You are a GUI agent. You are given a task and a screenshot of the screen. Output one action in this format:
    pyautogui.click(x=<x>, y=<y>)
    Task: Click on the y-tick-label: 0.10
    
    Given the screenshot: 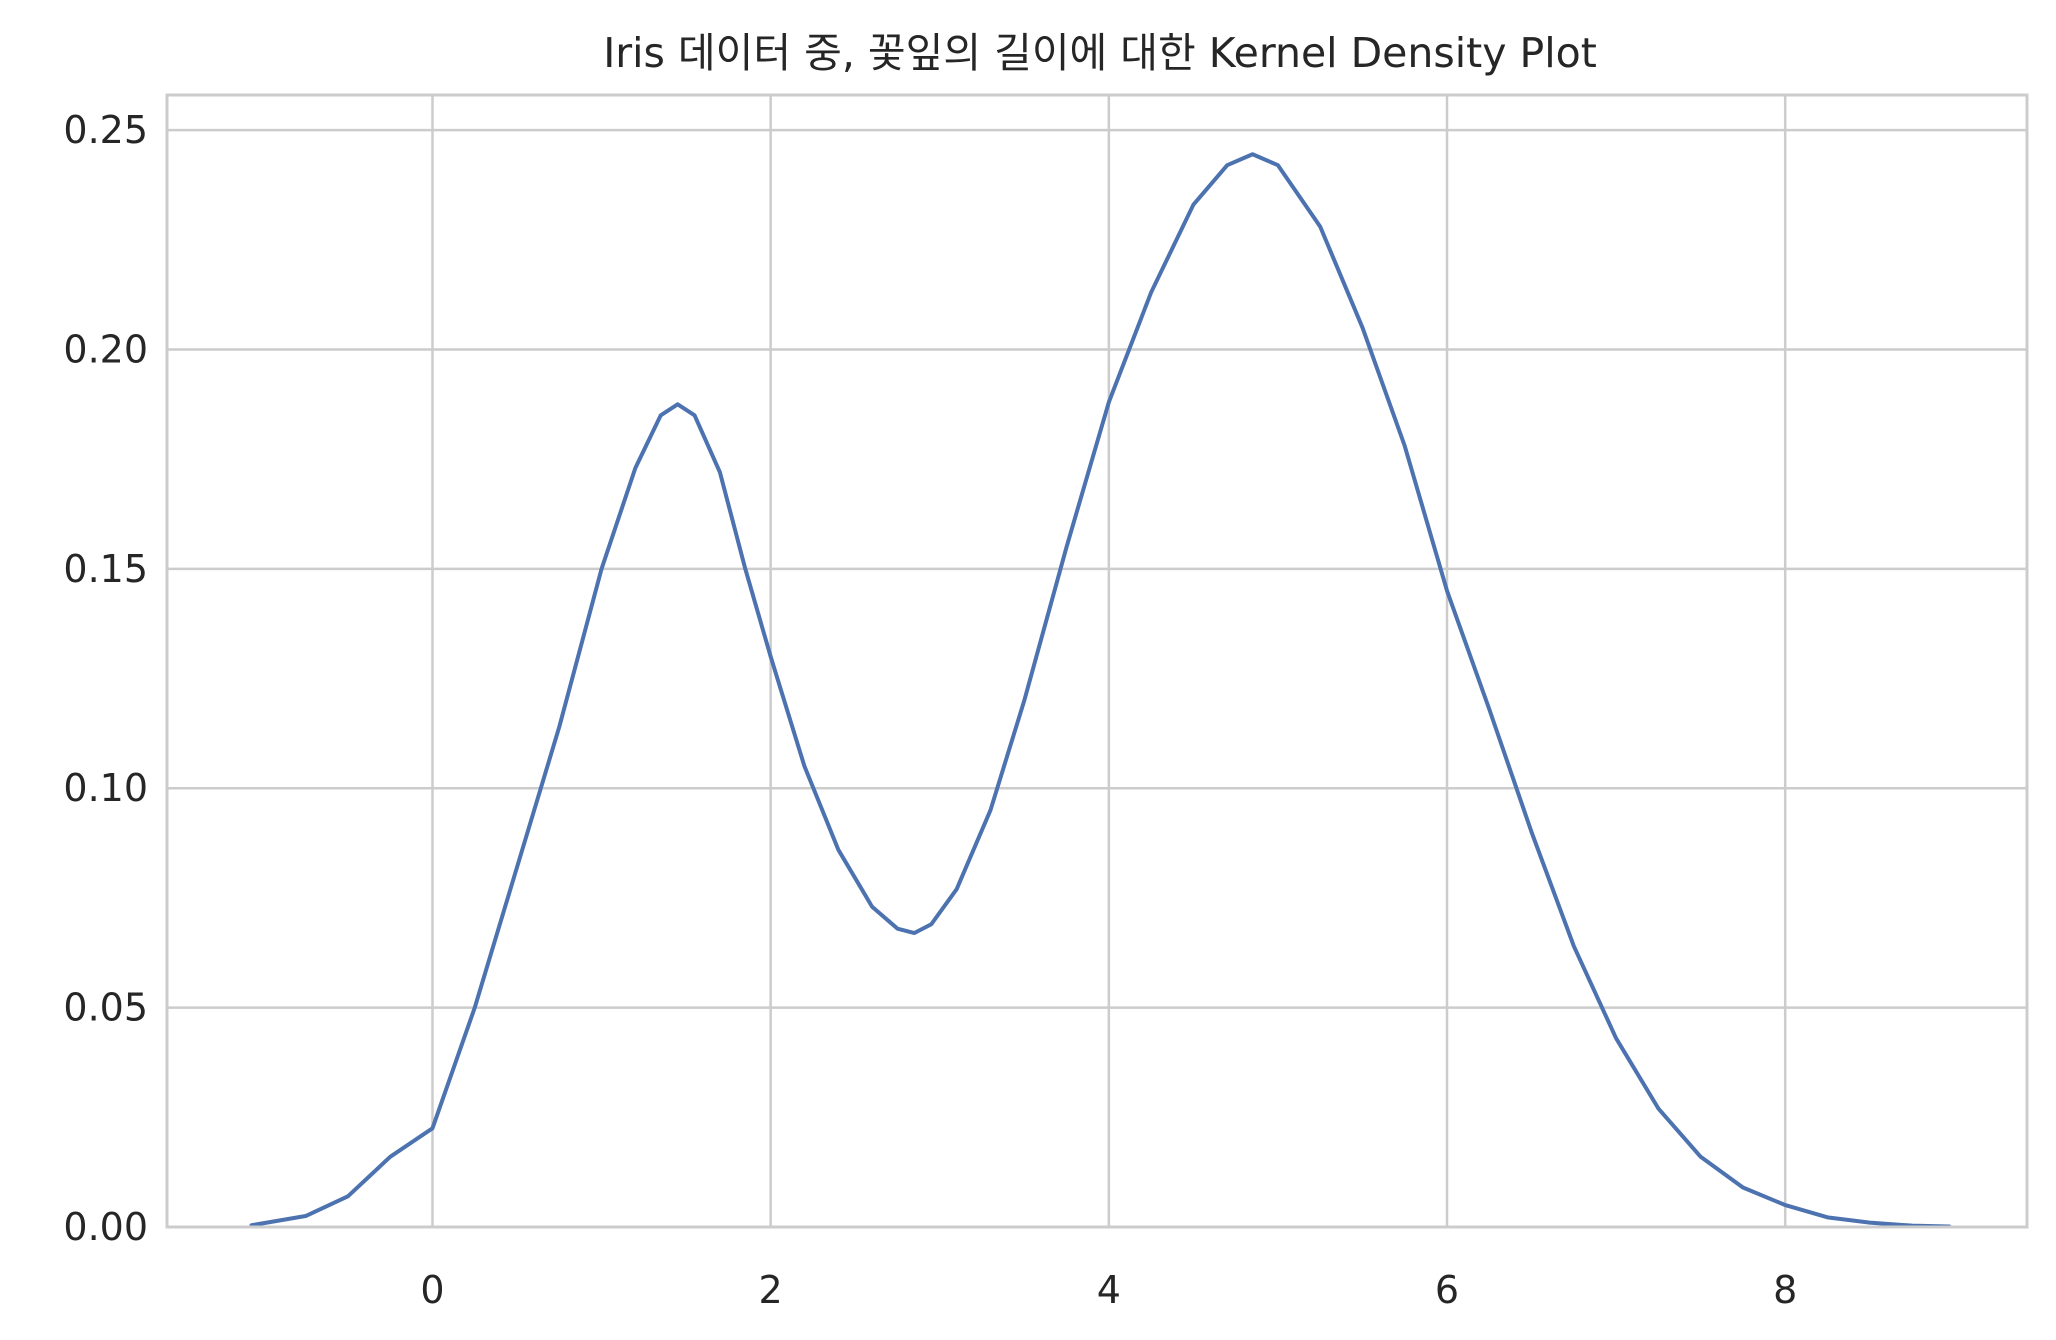 What is the action you would take?
    pyautogui.click(x=105, y=788)
    